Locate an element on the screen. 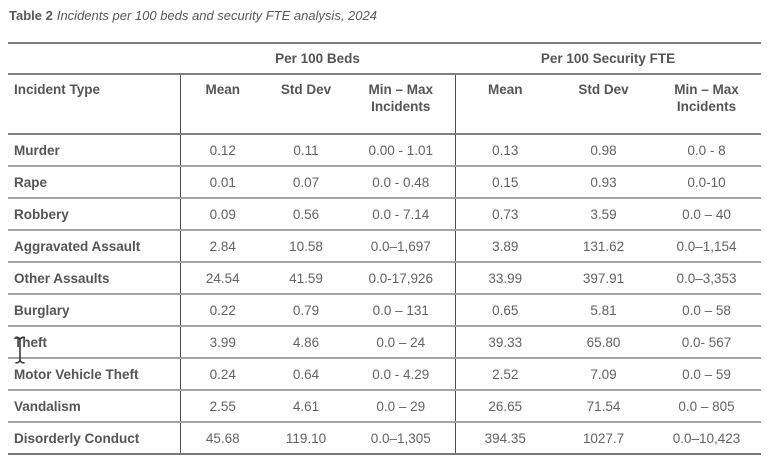 The height and width of the screenshot is (465, 768). fte-mean-cell: 0.65 is located at coordinates (505, 310).